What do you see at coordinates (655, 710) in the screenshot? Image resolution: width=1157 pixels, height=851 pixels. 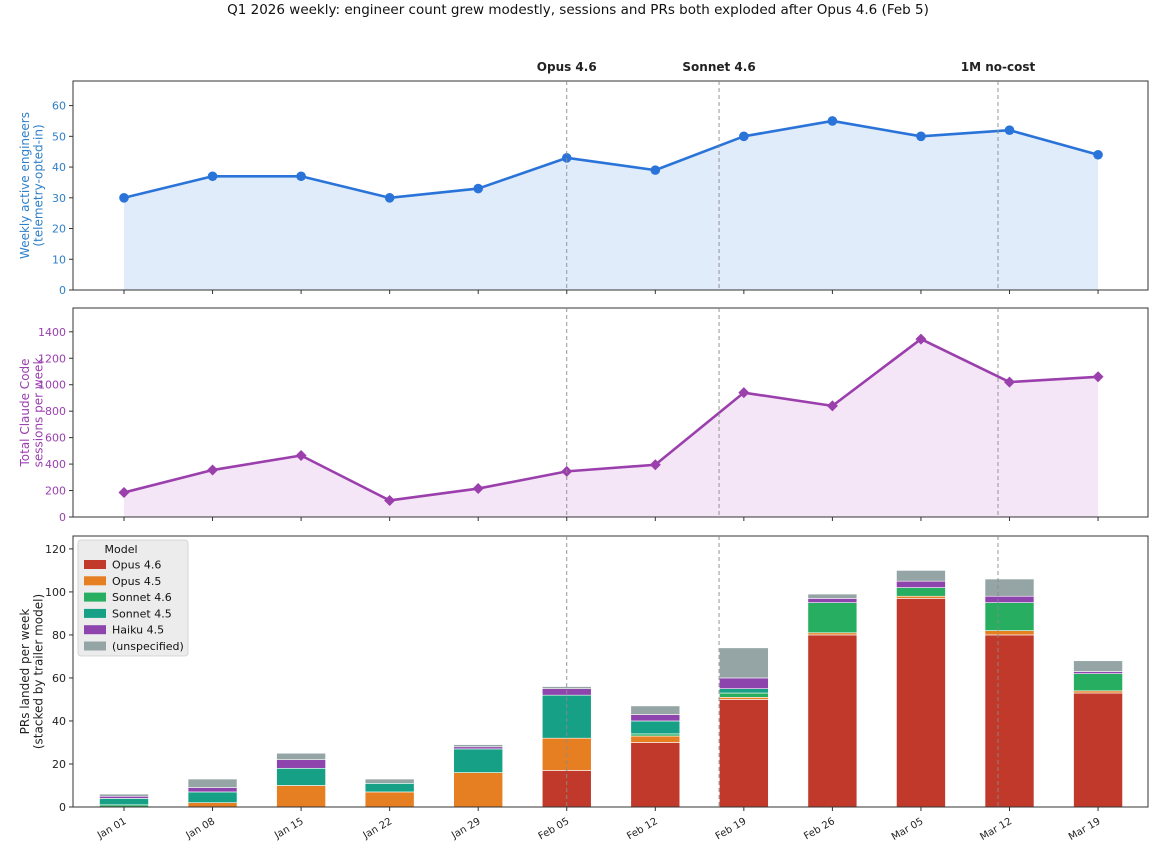 I see `bar-feb-12-unspecified` at bounding box center [655, 710].